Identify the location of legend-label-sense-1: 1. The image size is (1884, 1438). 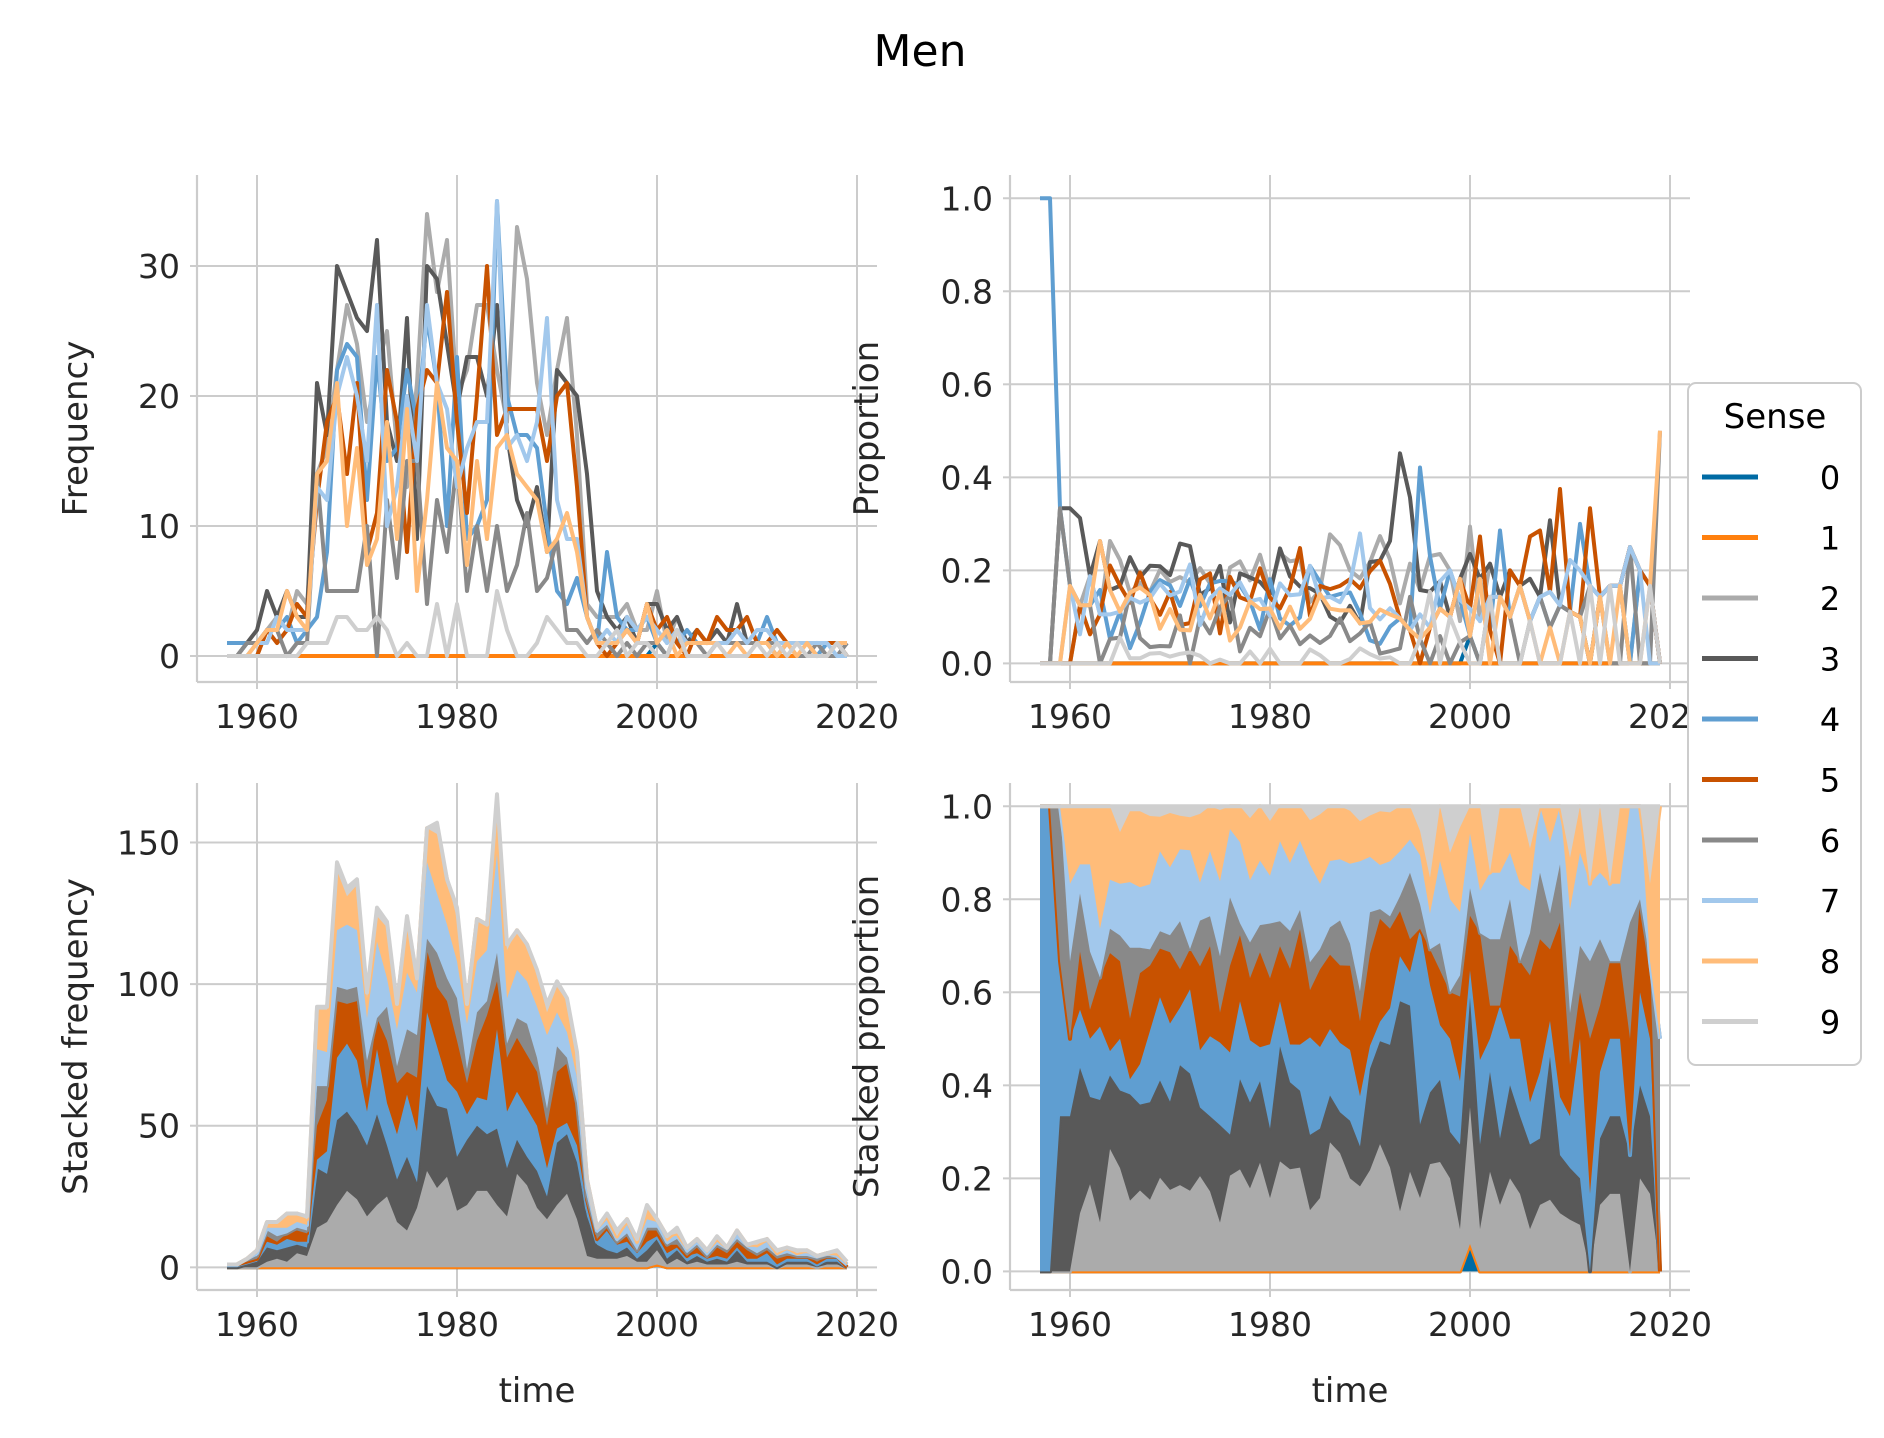
(1830, 539).